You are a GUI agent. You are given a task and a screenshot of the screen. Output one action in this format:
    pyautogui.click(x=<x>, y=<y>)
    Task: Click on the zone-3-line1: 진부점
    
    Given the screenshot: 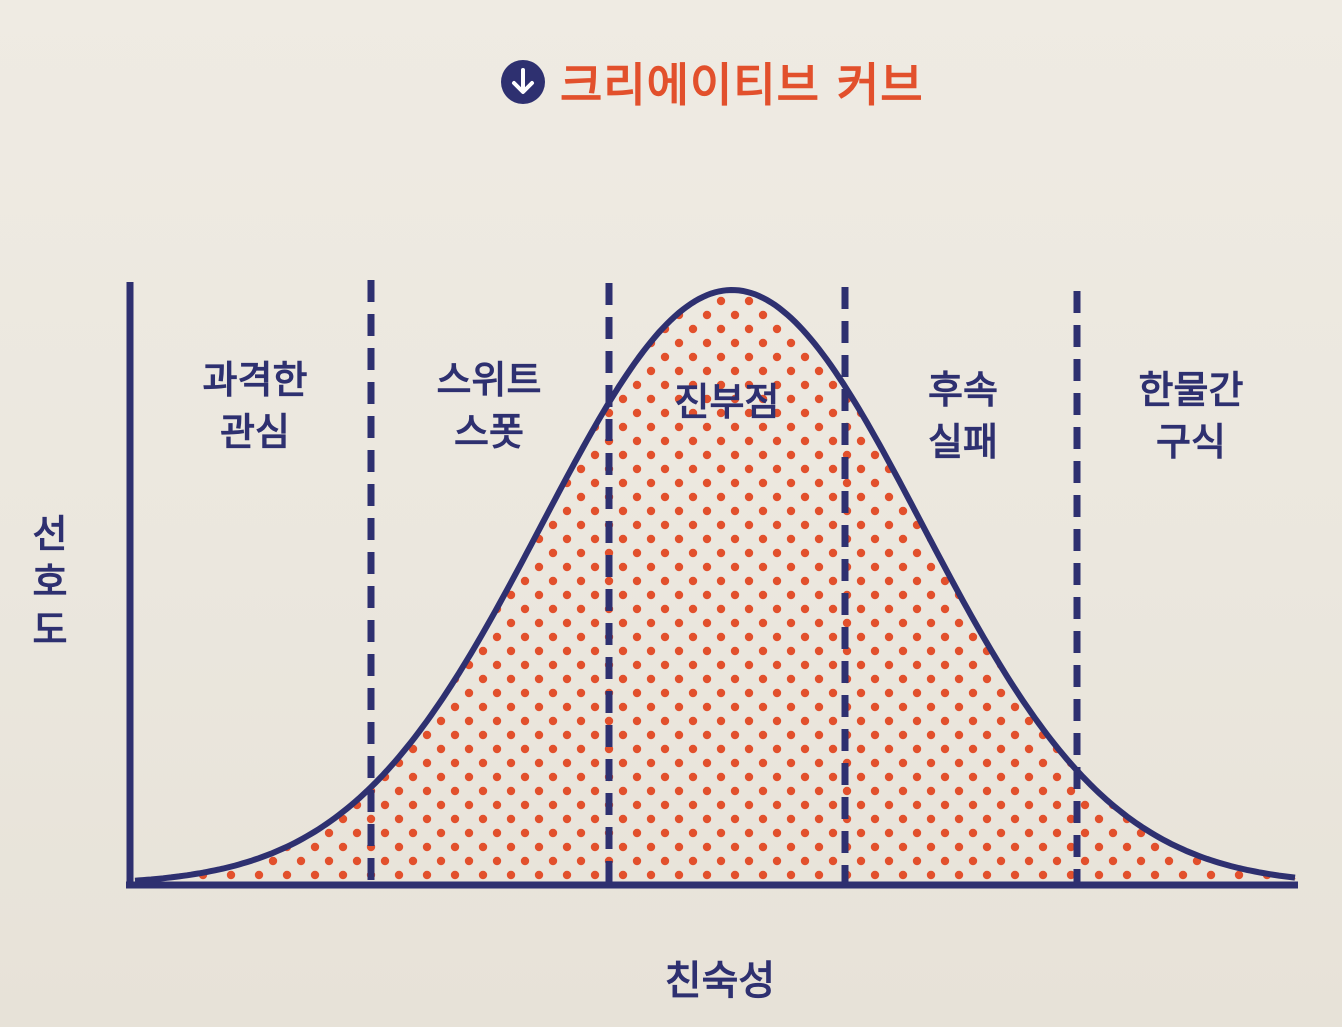 What is the action you would take?
    pyautogui.click(x=727, y=402)
    